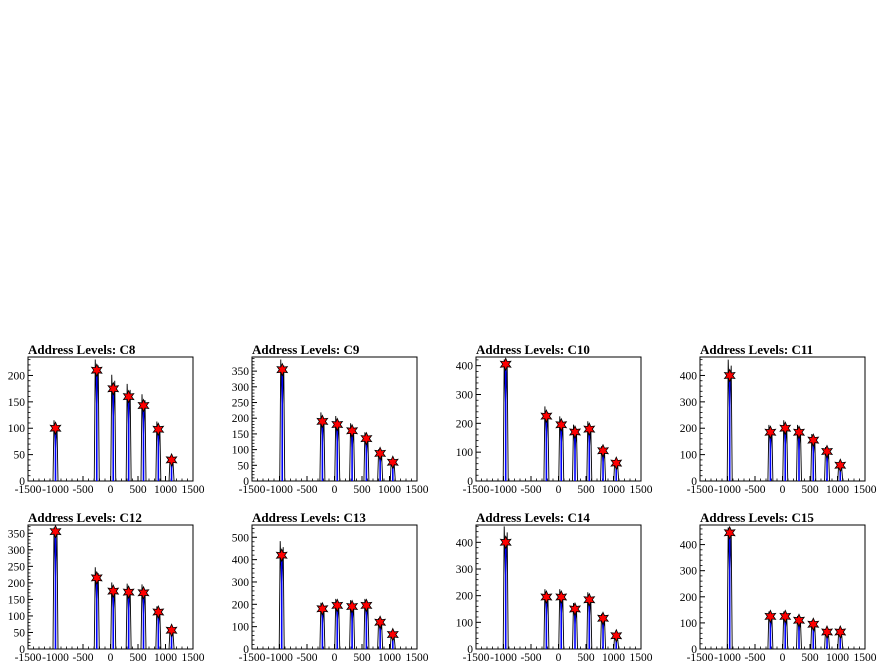  What do you see at coordinates (241, 538) in the screenshot?
I see `y-tick-label: 500` at bounding box center [241, 538].